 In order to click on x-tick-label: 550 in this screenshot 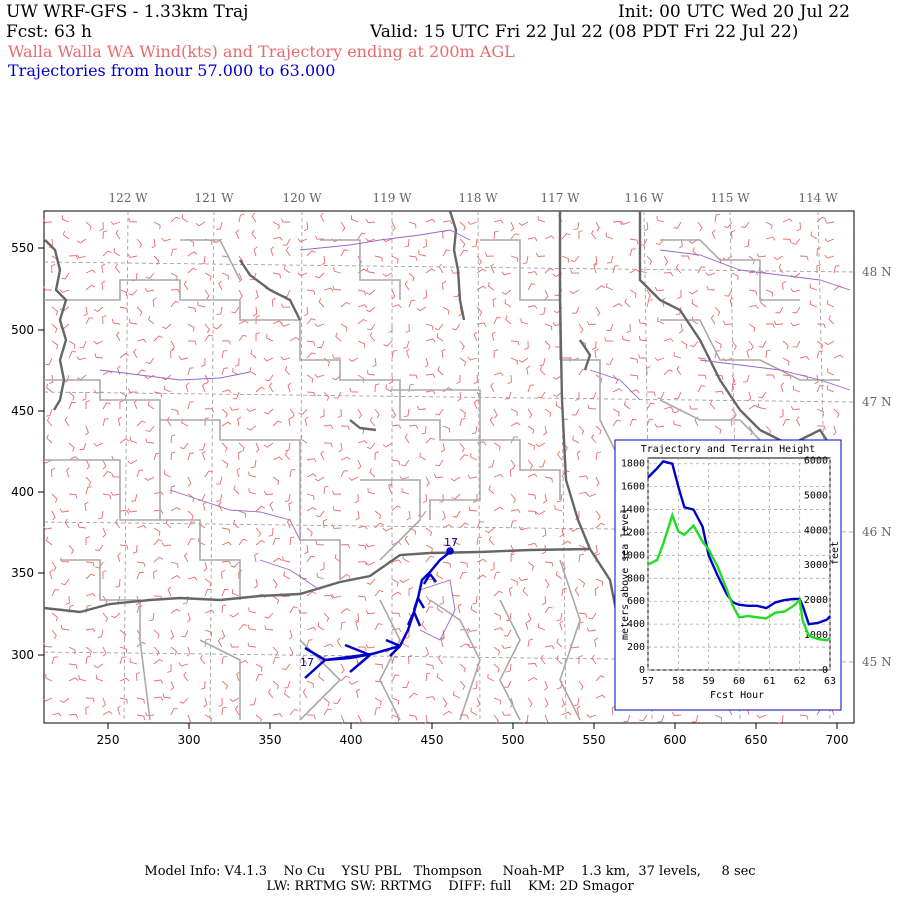, I will do `click(594, 740)`.